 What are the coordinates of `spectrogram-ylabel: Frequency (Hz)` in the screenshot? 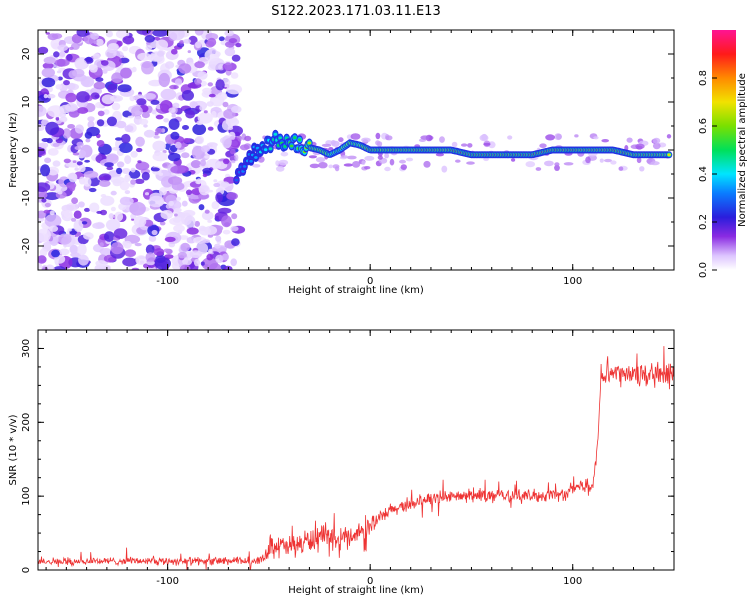 It's located at (13, 150).